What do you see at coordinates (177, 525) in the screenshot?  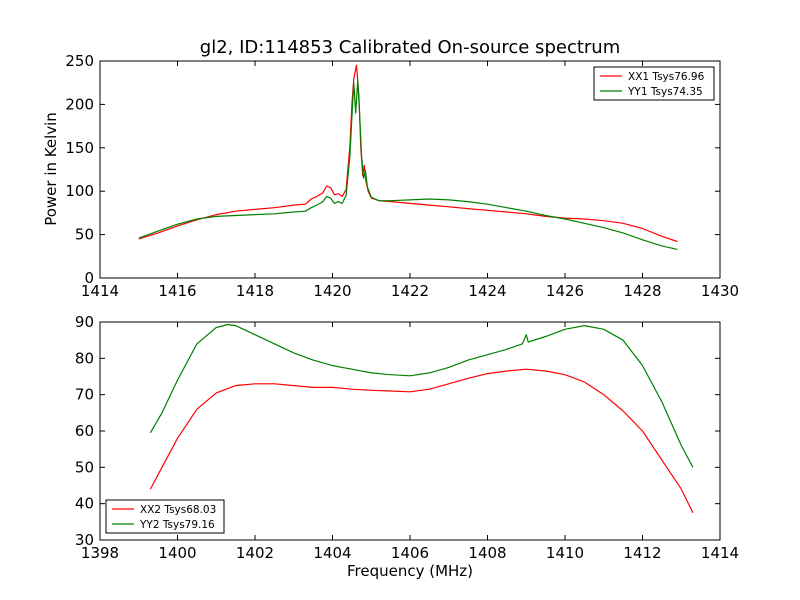 I see `legend-entry: YY2 Tsys79.16` at bounding box center [177, 525].